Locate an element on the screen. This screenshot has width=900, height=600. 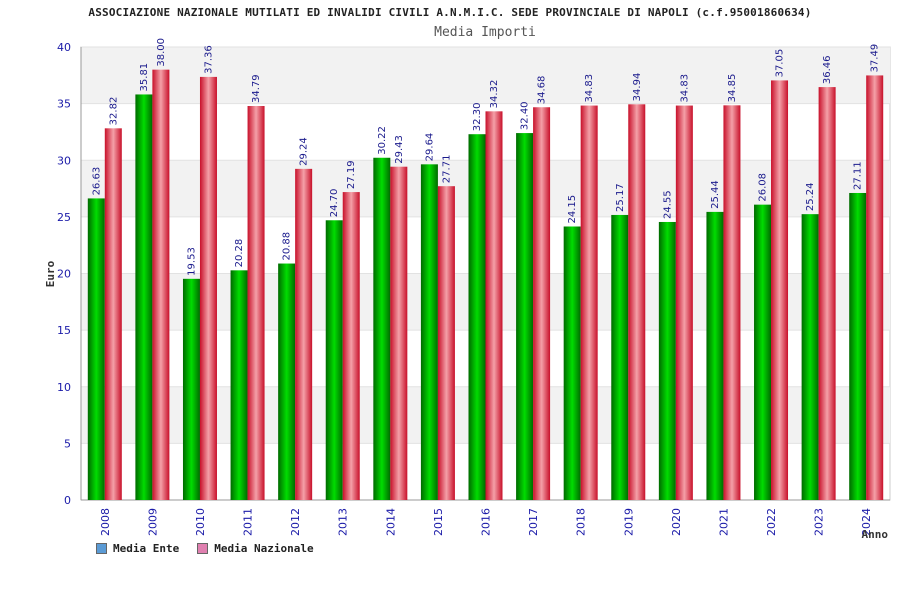
x-tick-label: 2013 is located at coordinates (343, 522).